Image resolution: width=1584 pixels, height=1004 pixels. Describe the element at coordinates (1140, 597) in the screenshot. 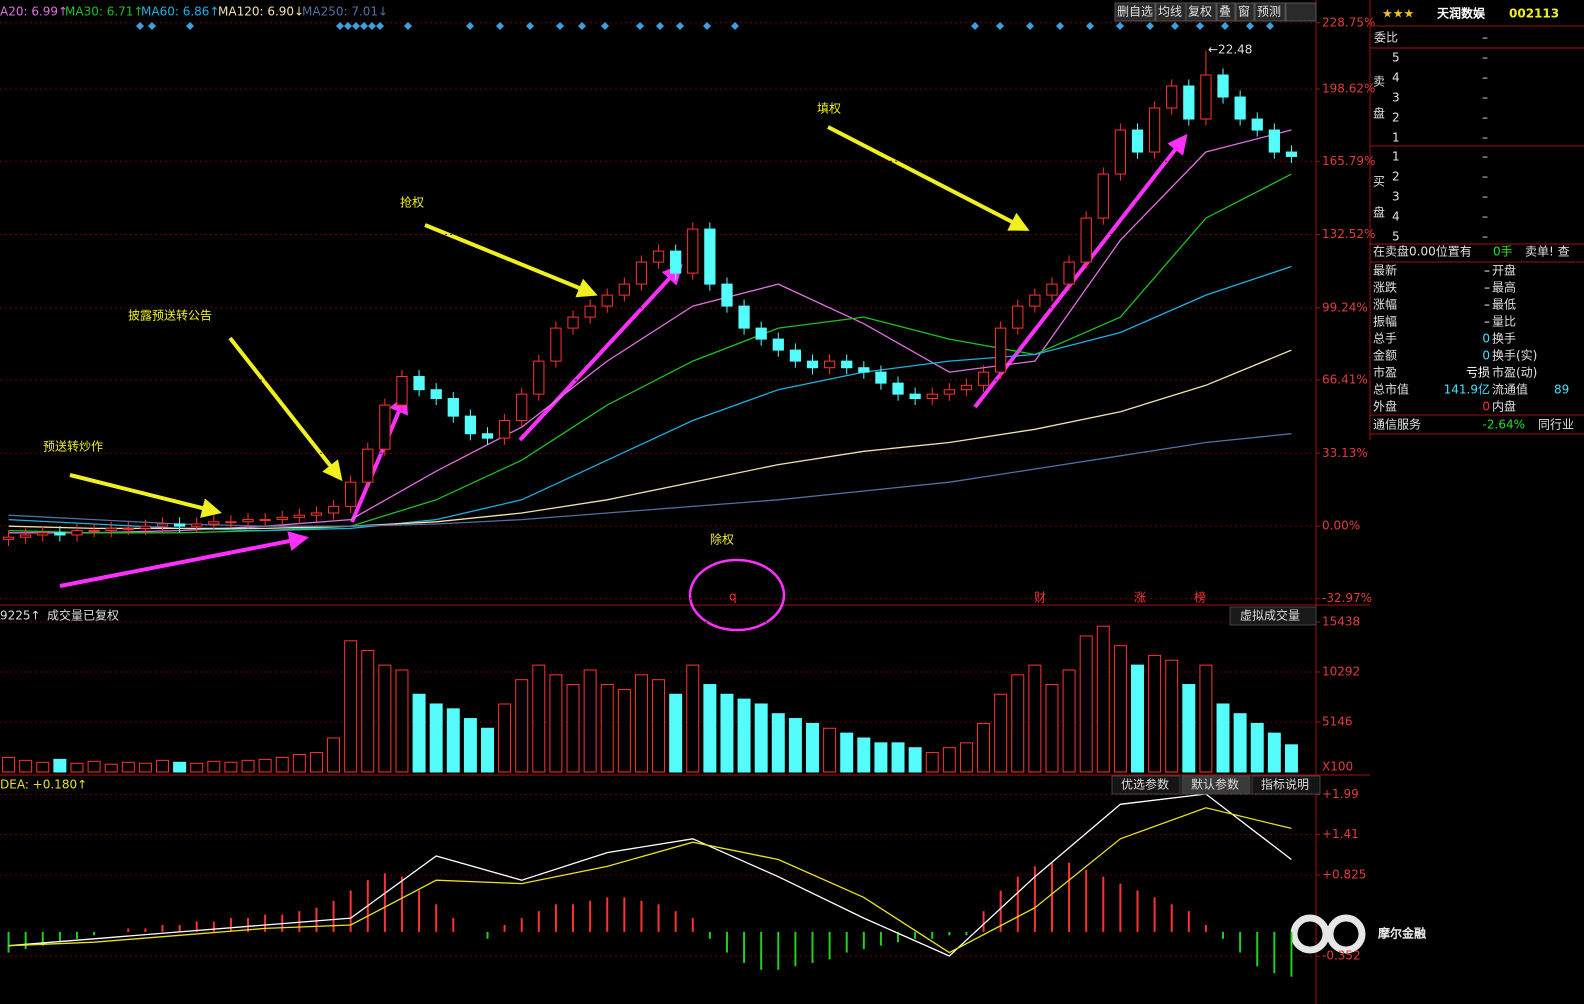

I see `event-marker: 涨` at that location.